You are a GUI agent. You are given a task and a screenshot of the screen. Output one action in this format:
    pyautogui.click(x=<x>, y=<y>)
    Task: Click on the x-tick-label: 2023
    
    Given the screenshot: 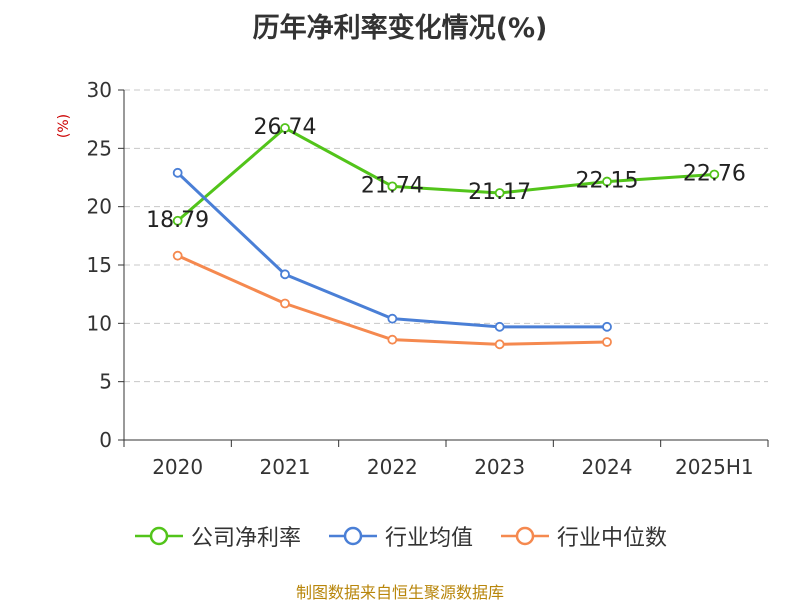 What is the action you would take?
    pyautogui.click(x=499, y=467)
    